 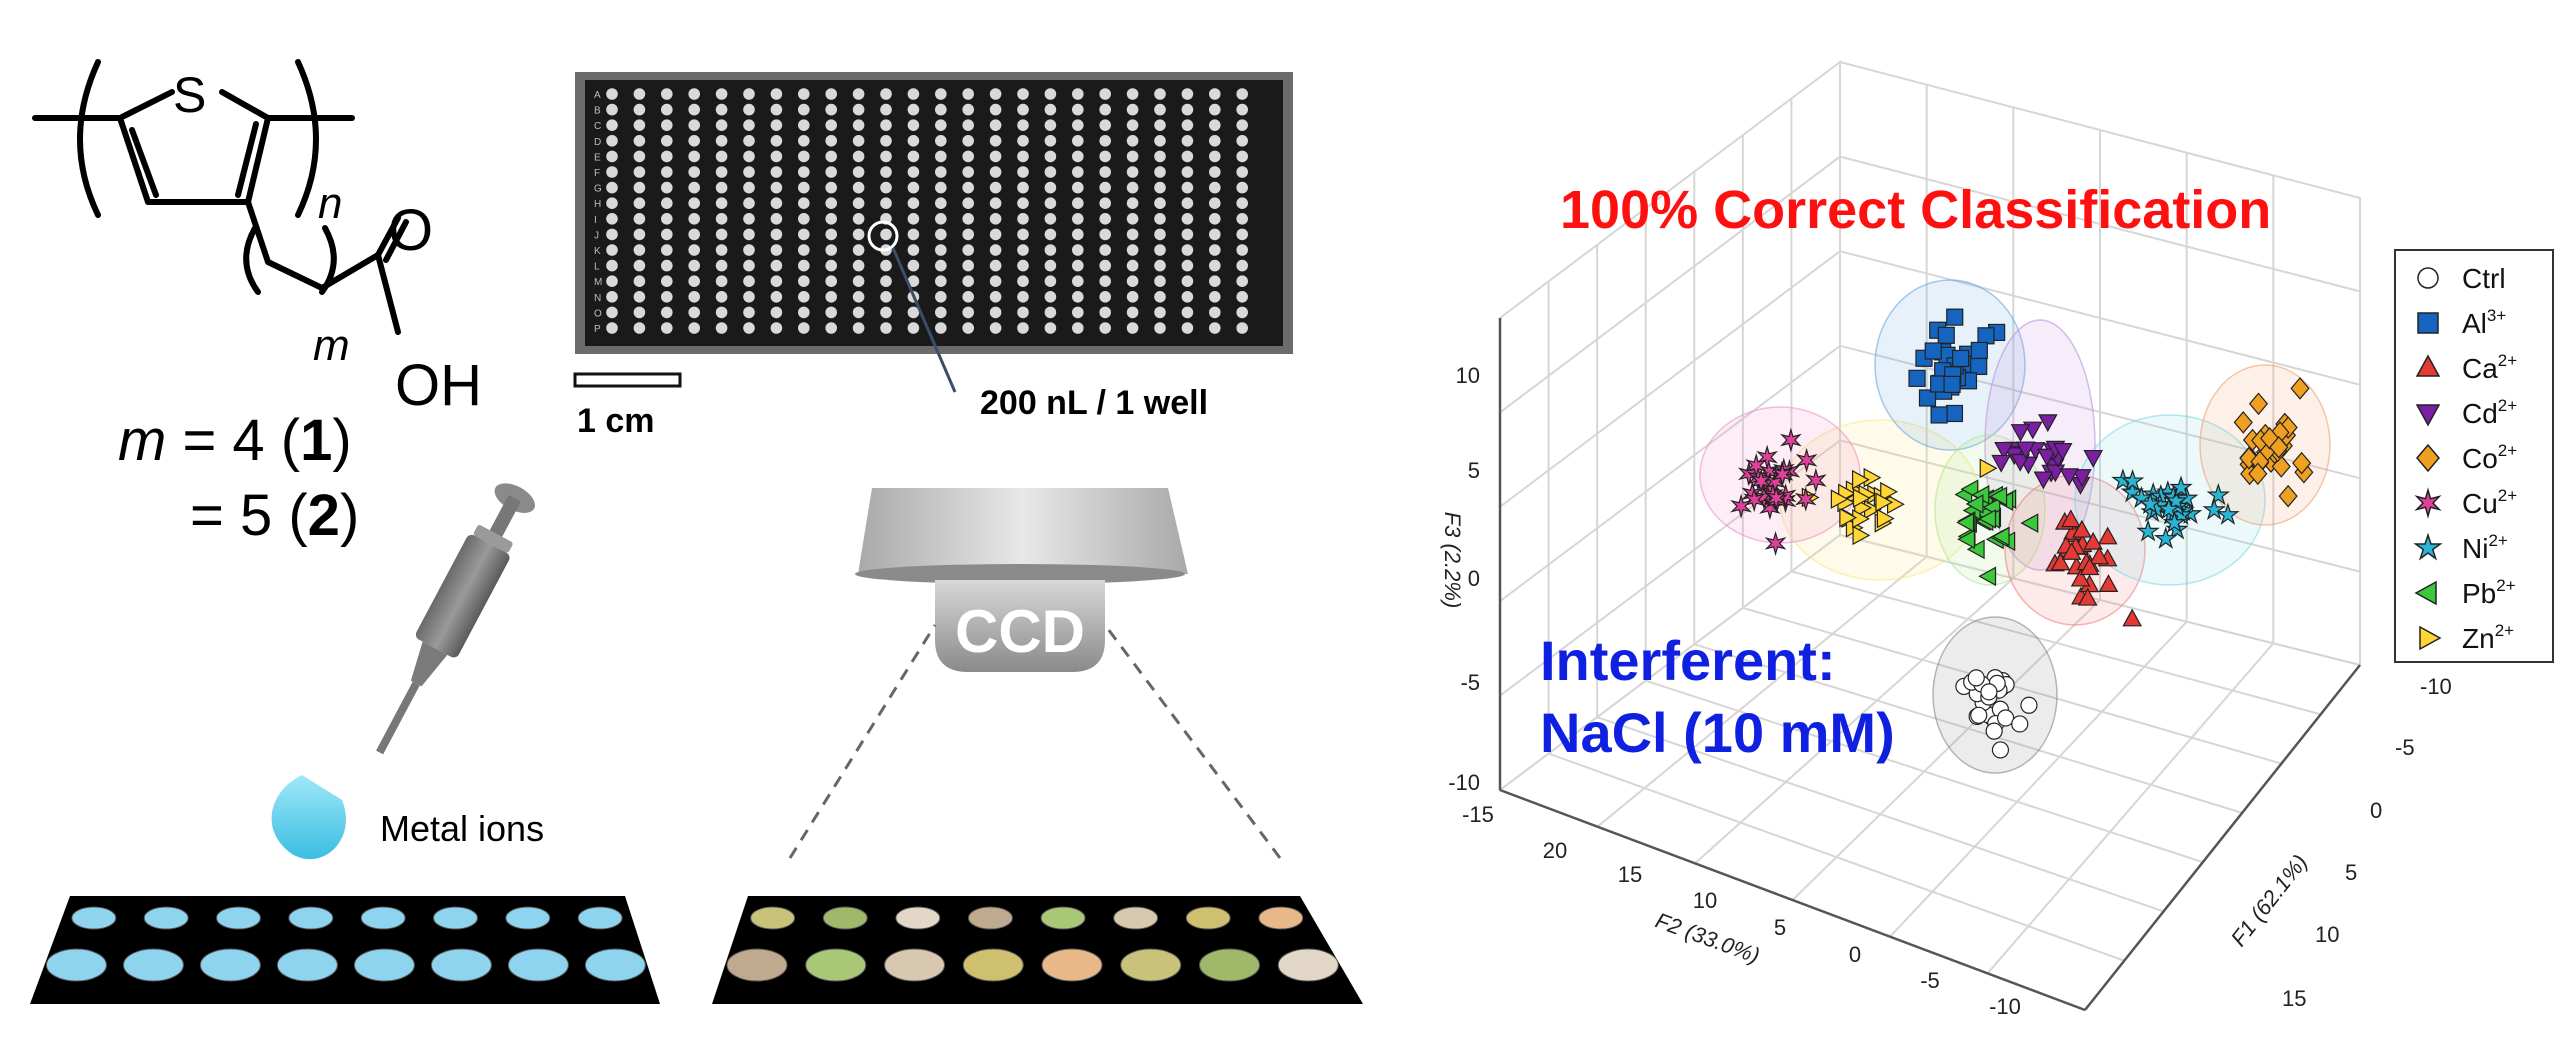 What do you see at coordinates (2489, 457) in the screenshot?
I see `legend-label-co: Co2+` at bounding box center [2489, 457].